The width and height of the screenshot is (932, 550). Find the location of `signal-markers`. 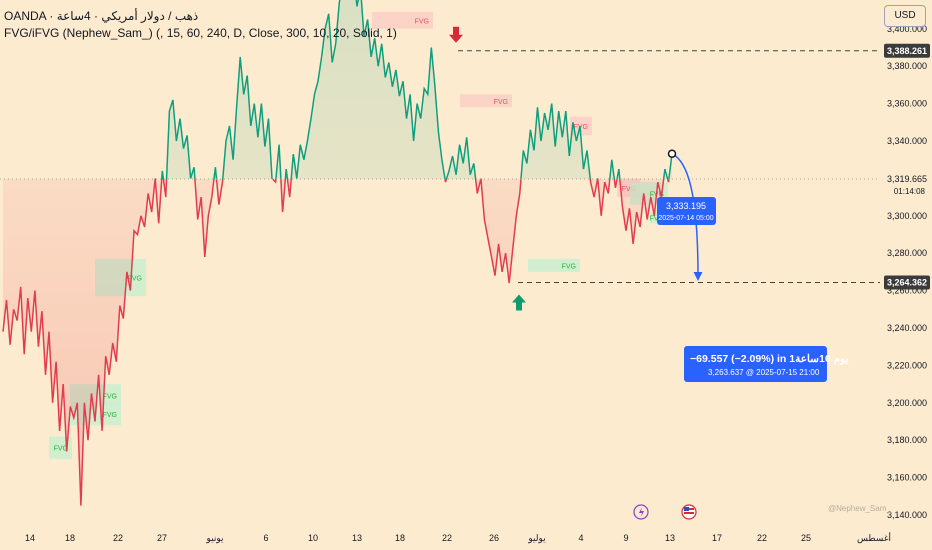

signal-markers is located at coordinates (487, 168).